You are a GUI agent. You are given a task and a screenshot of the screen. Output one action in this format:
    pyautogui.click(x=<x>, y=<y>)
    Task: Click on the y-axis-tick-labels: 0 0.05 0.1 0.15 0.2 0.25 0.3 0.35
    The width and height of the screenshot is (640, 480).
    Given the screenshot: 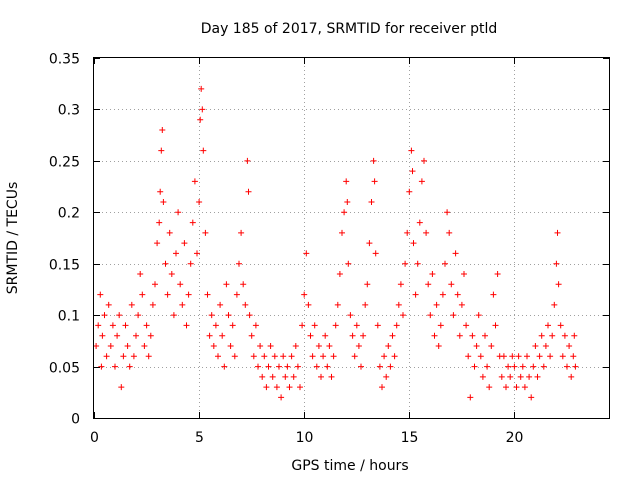 What is the action you would take?
    pyautogui.click(x=64, y=240)
    